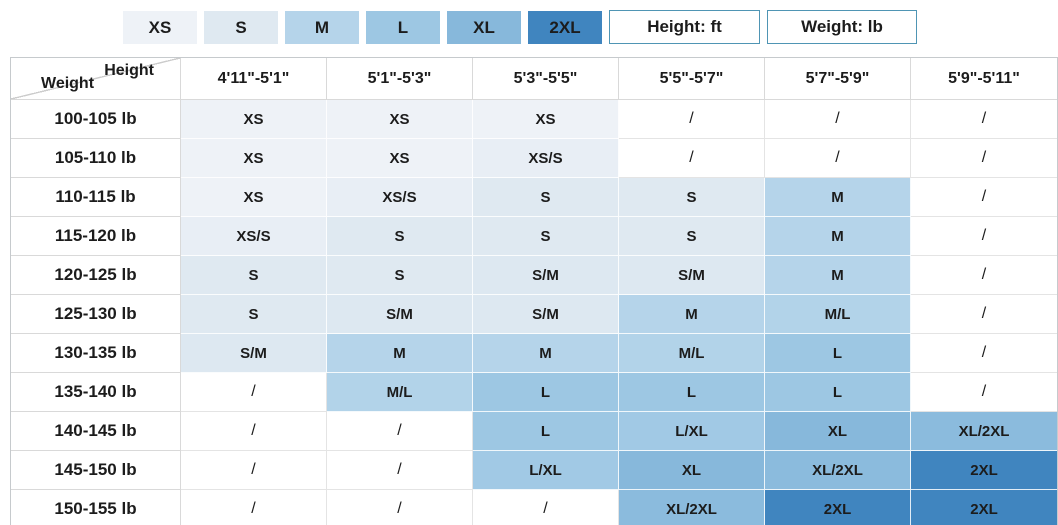 This screenshot has height=525, width=1058. I want to click on table-row: 130-135 lb S/M M M M/L L /, so click(534, 353).